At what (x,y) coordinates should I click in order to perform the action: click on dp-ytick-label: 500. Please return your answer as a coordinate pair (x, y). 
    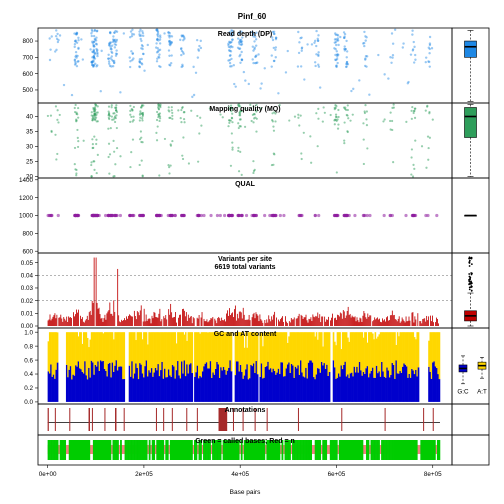
    Looking at the image, I should click on (27, 90).